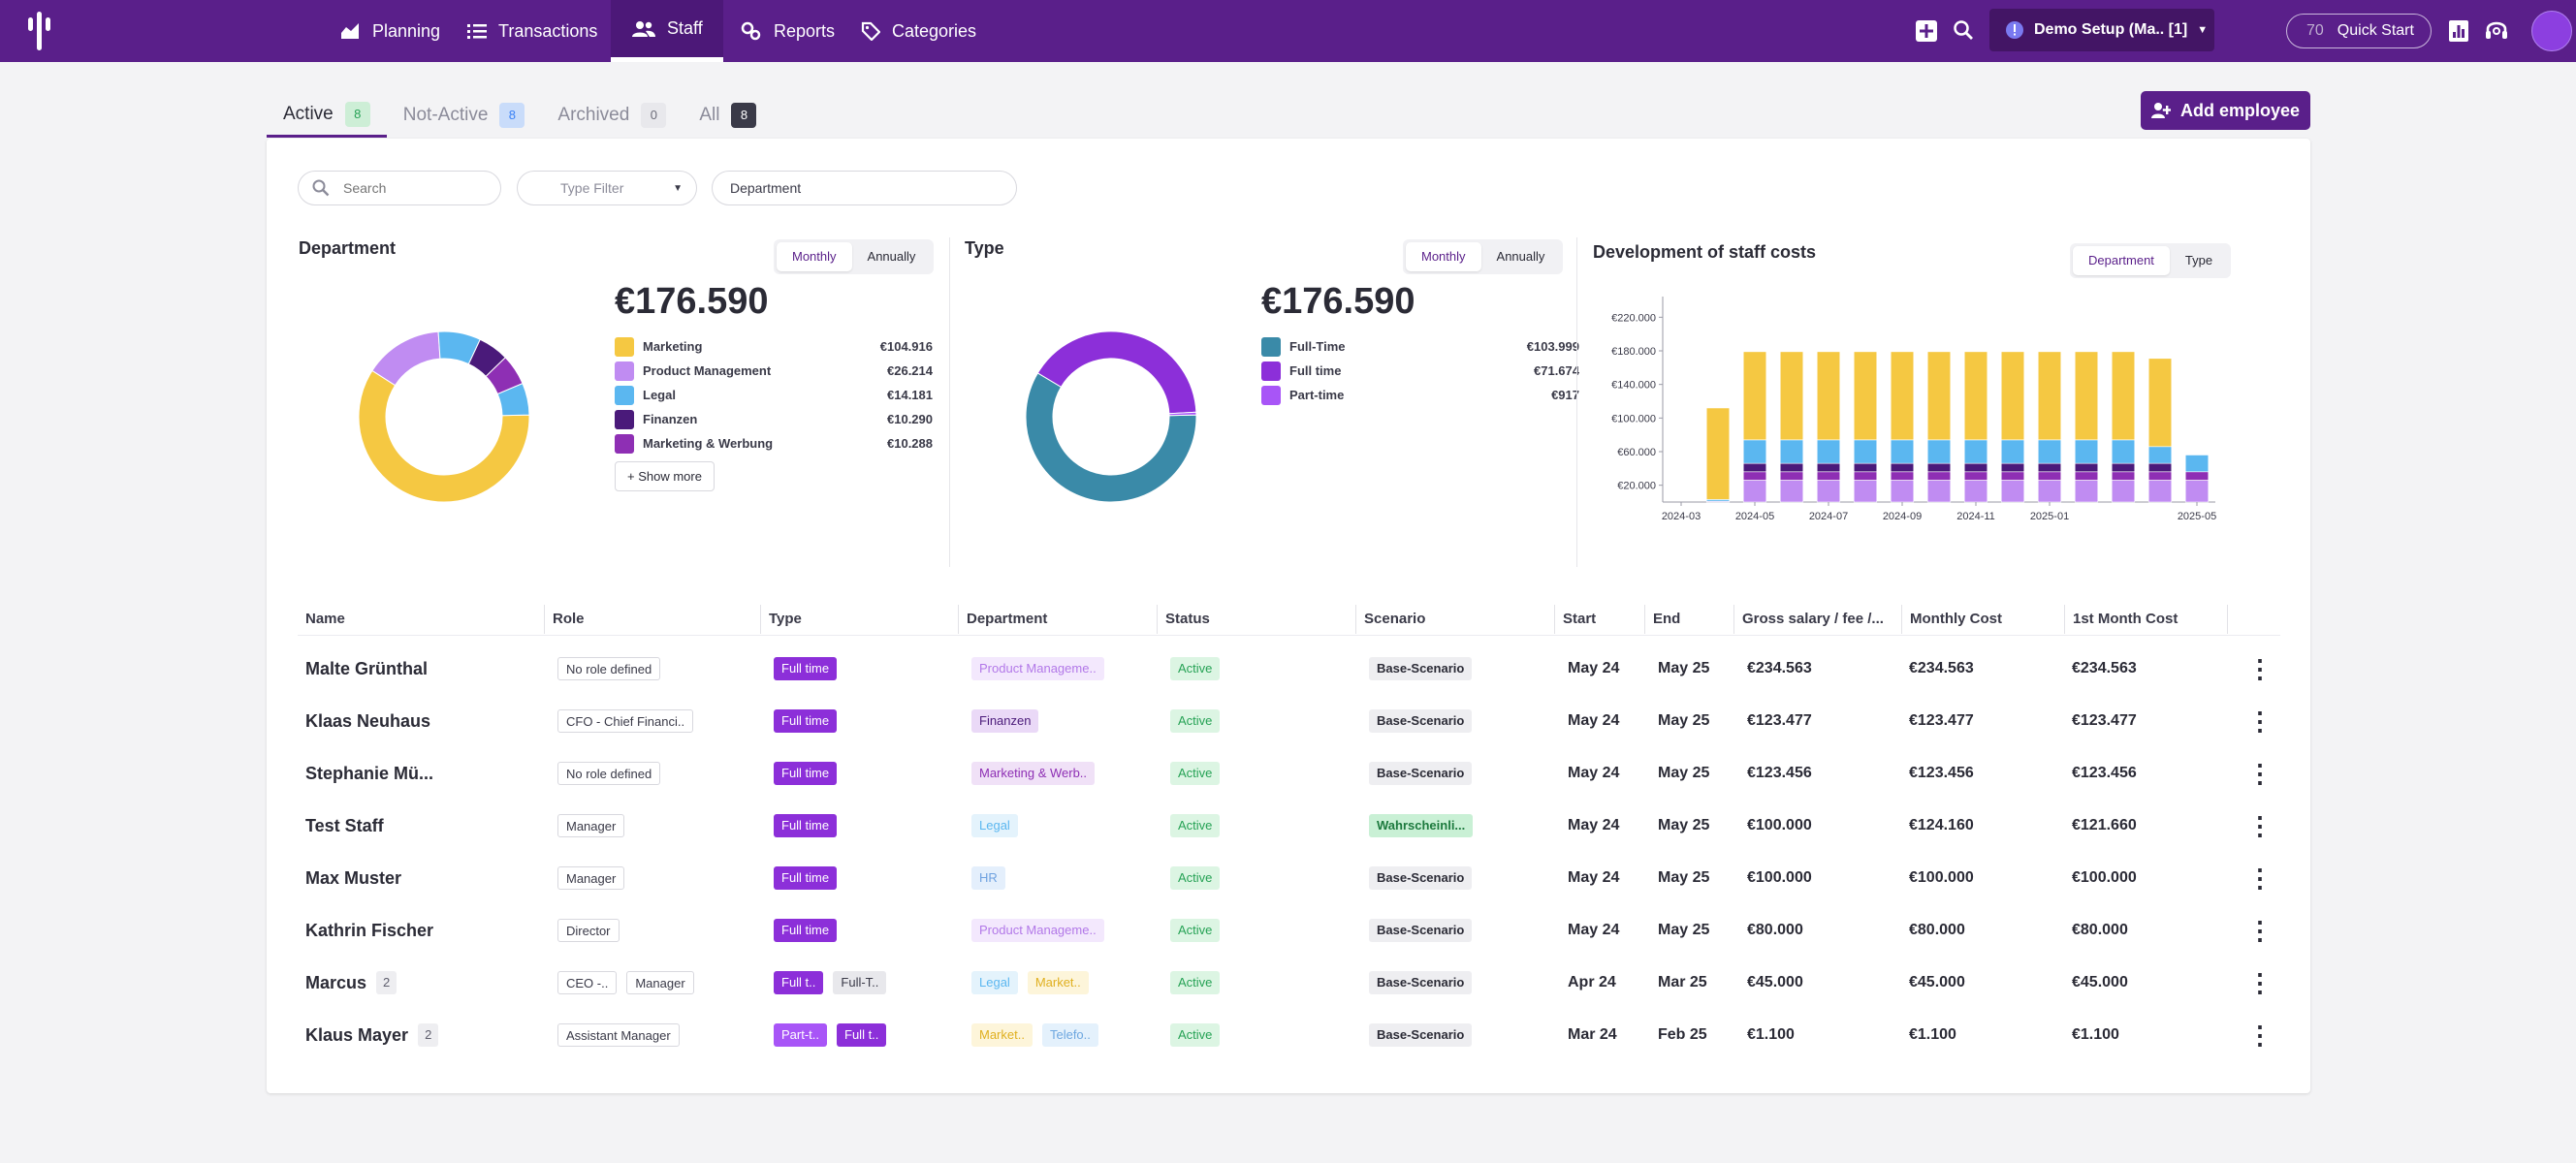  I want to click on employee-name: Marcus, so click(336, 982).